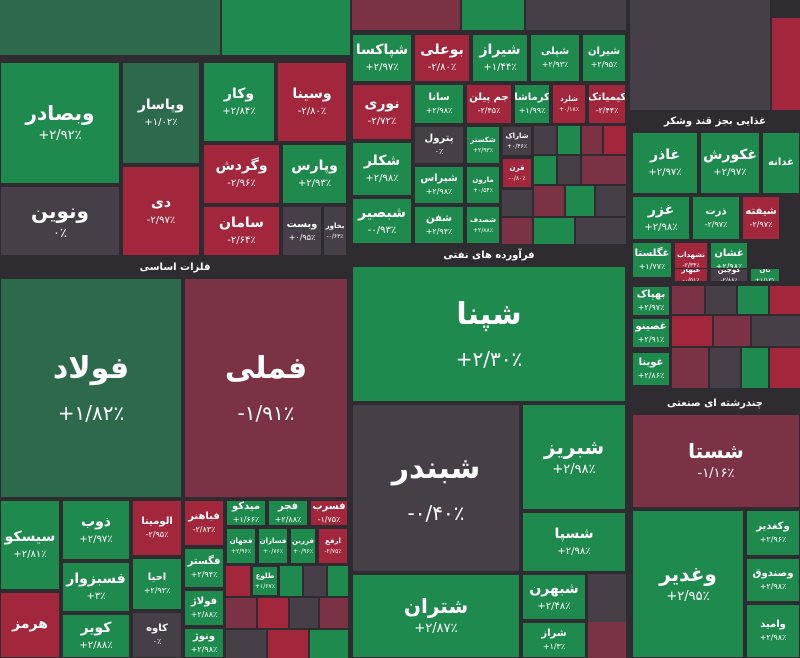 This screenshot has width=800, height=658. What do you see at coordinates (161, 105) in the screenshot?
I see `stock-name: وپاسار` at bounding box center [161, 105].